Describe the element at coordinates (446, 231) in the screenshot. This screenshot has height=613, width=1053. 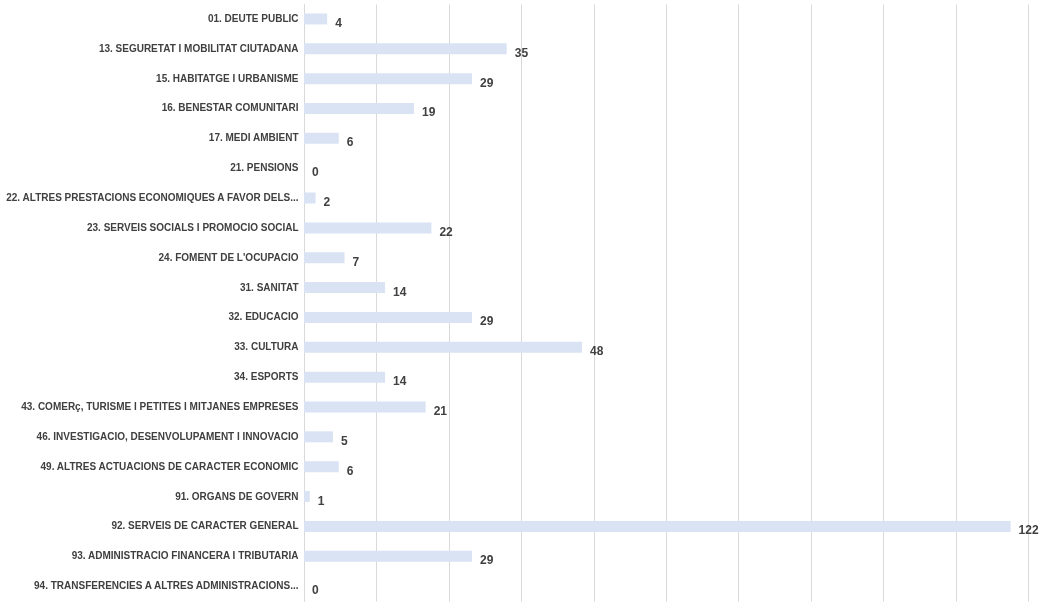
I see `data-label: 22` at that location.